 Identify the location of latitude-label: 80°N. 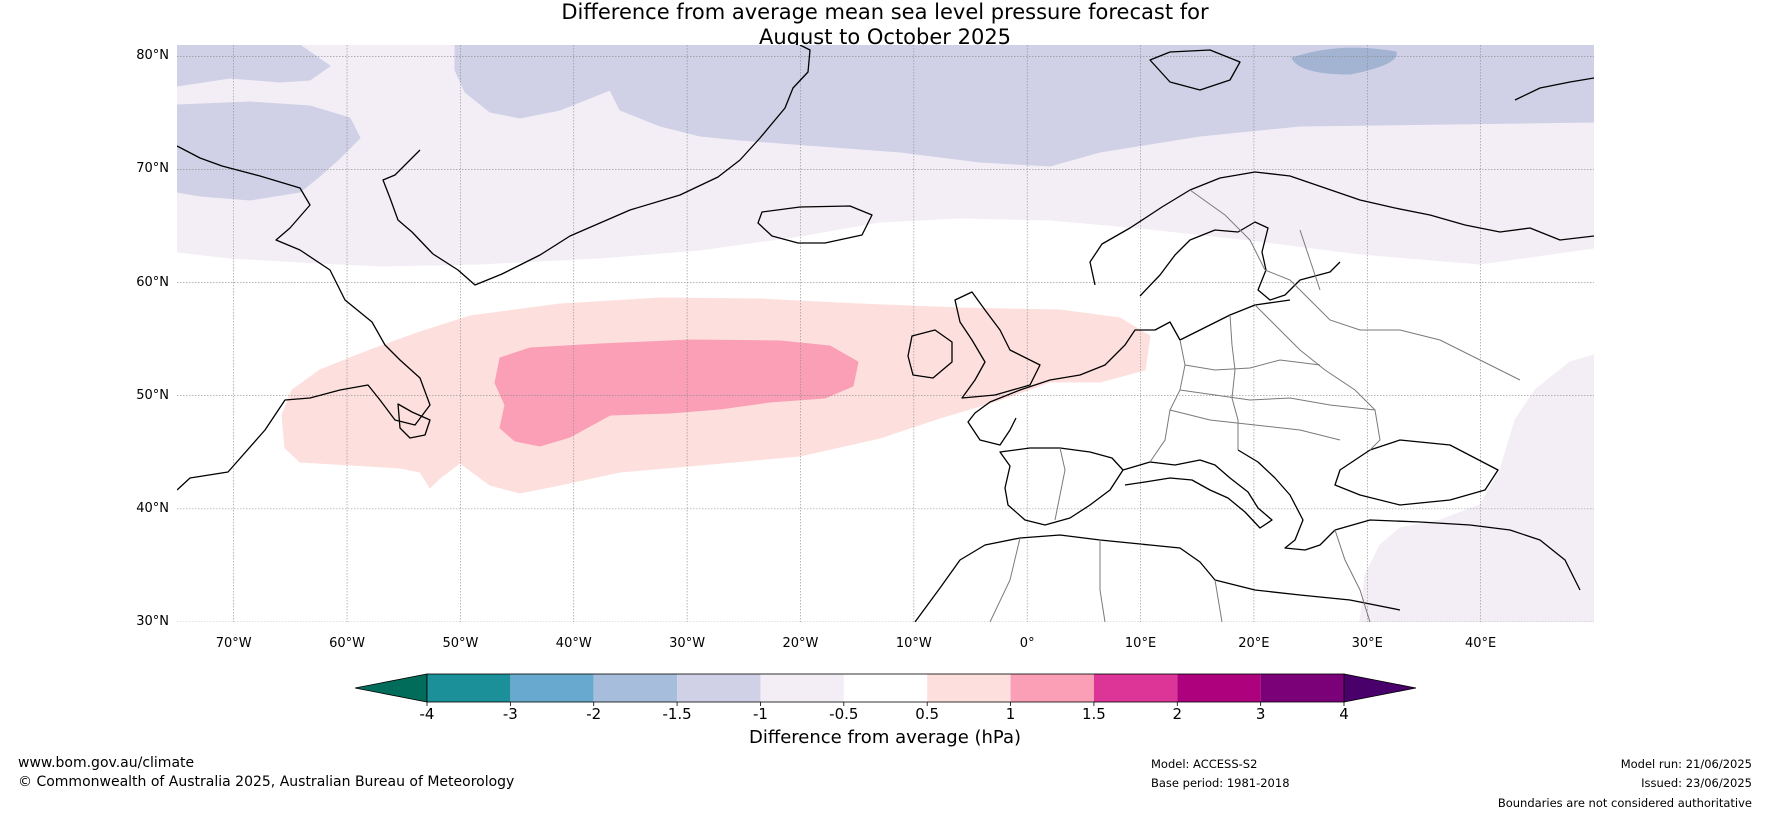
(152, 56).